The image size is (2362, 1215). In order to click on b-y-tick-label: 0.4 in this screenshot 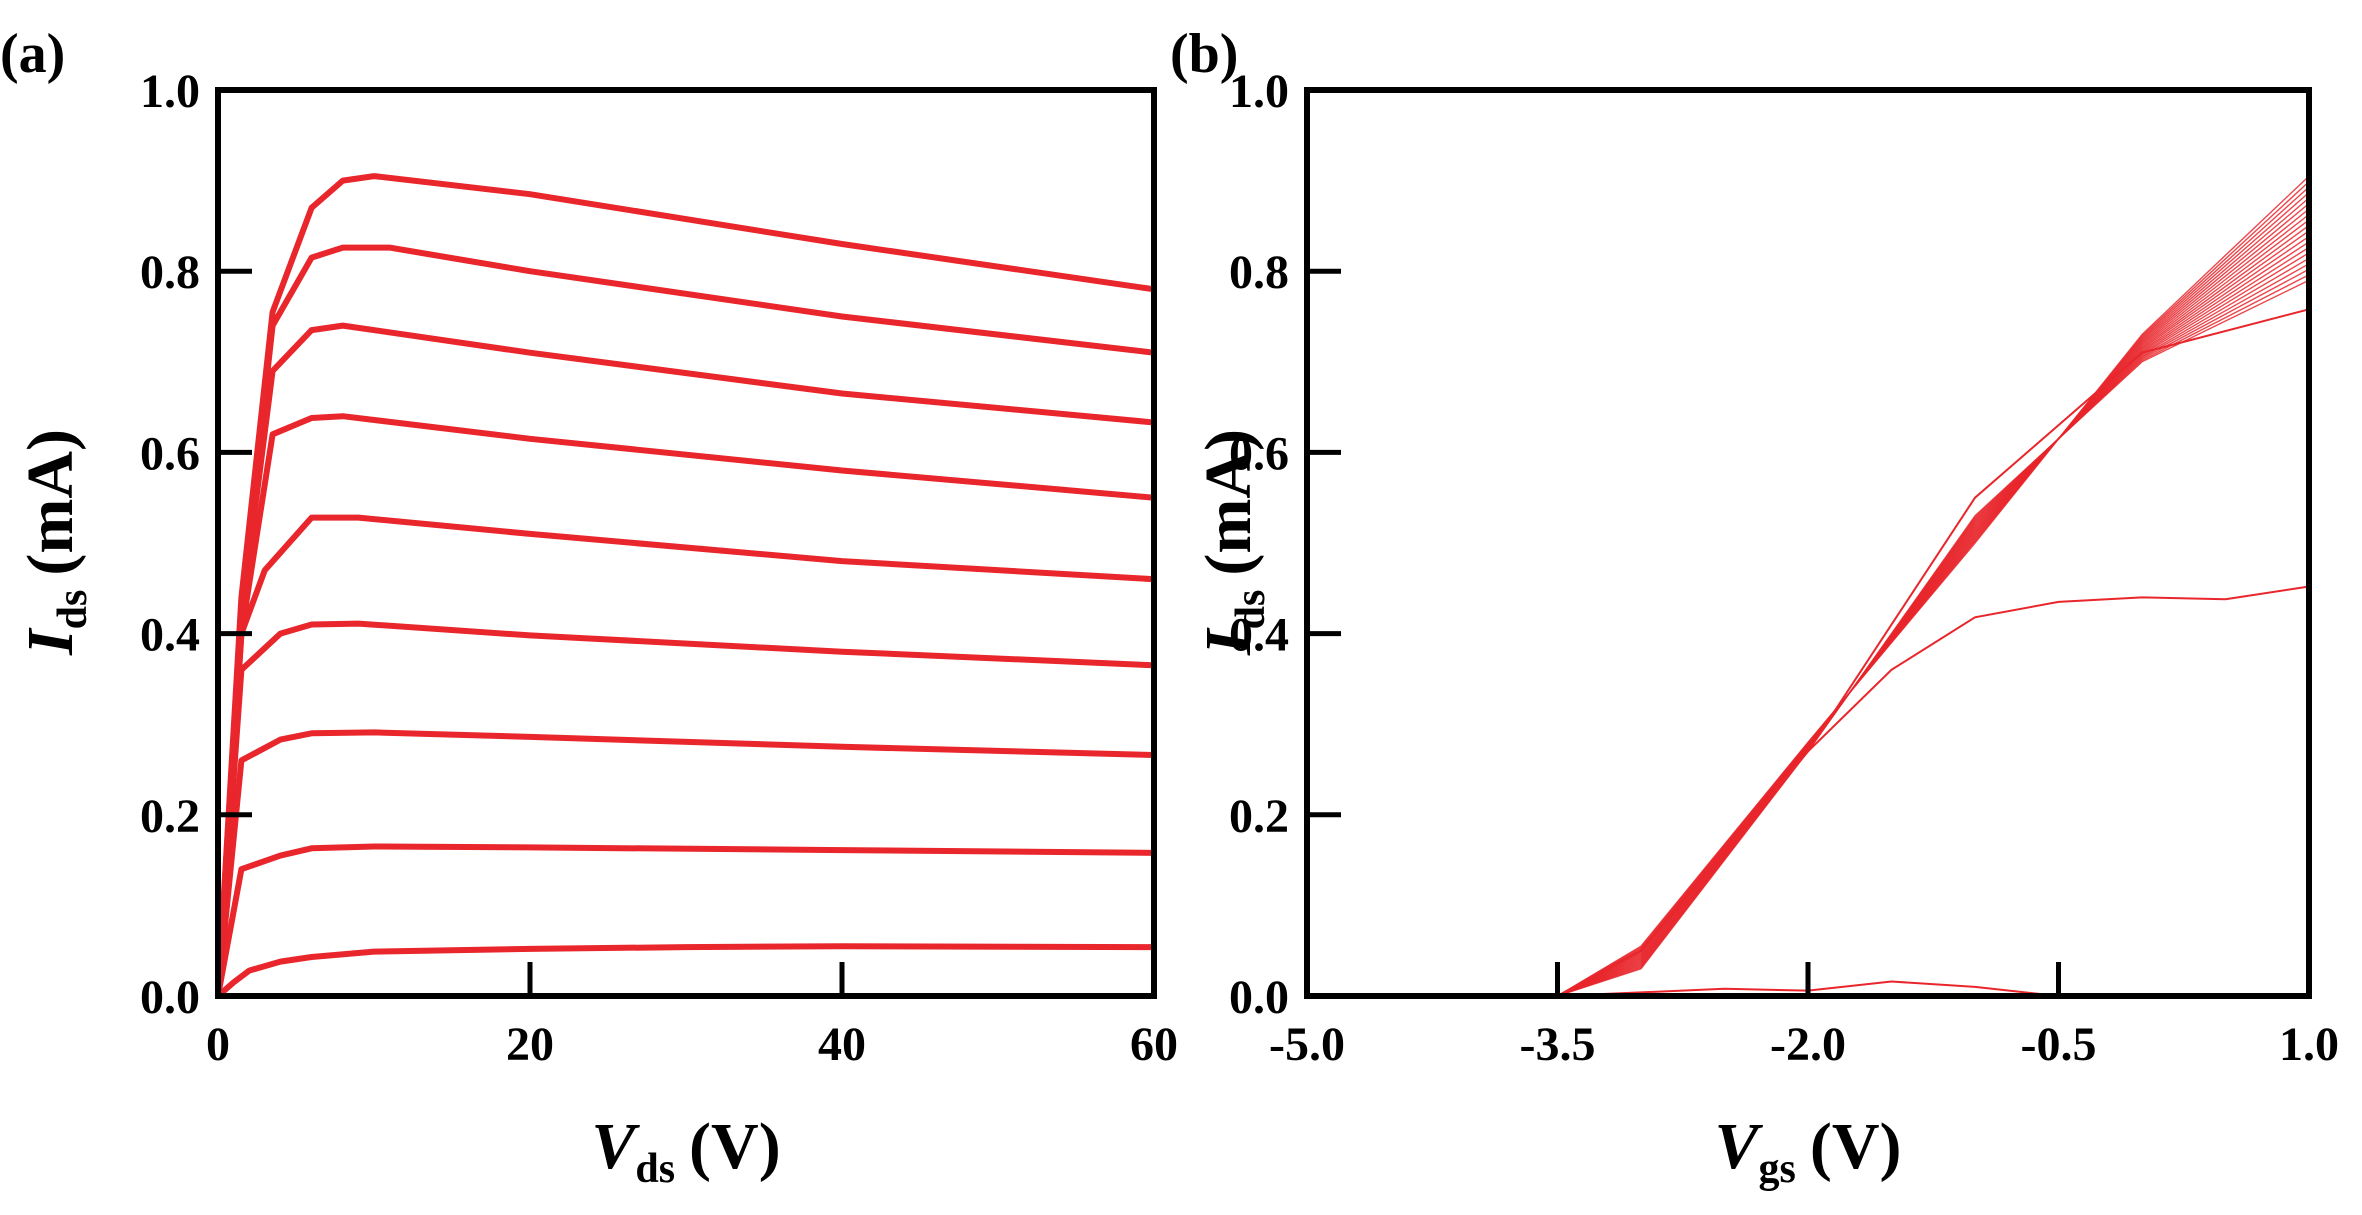, I will do `click(1259, 635)`.